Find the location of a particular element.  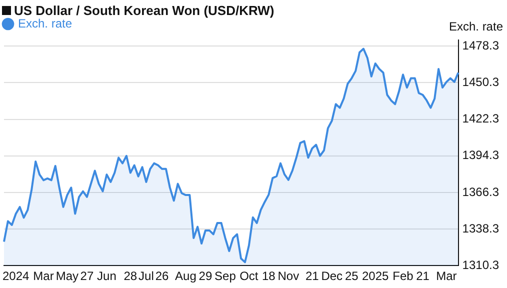

x-tick-label: 26 is located at coordinates (162, 276).